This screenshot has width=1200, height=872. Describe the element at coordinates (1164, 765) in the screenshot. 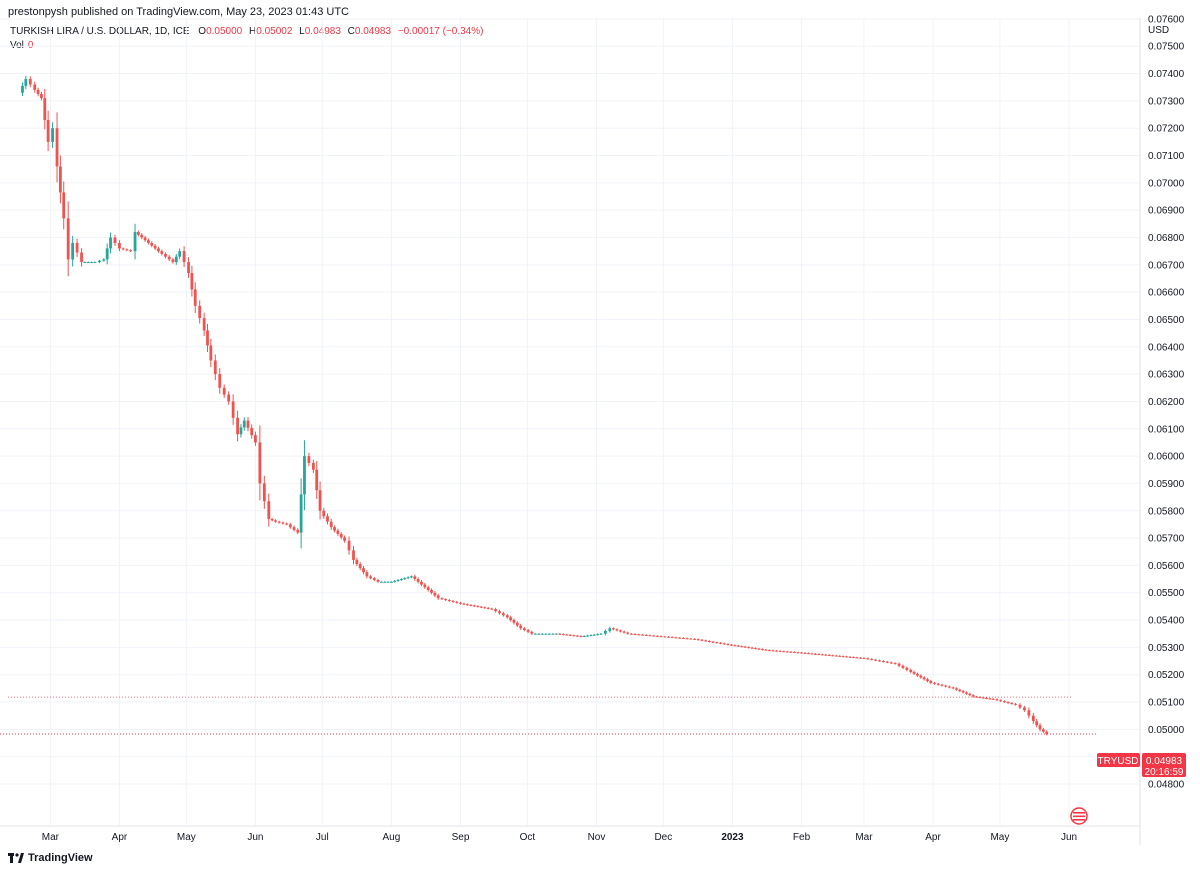

I see `price-tag-bg` at that location.